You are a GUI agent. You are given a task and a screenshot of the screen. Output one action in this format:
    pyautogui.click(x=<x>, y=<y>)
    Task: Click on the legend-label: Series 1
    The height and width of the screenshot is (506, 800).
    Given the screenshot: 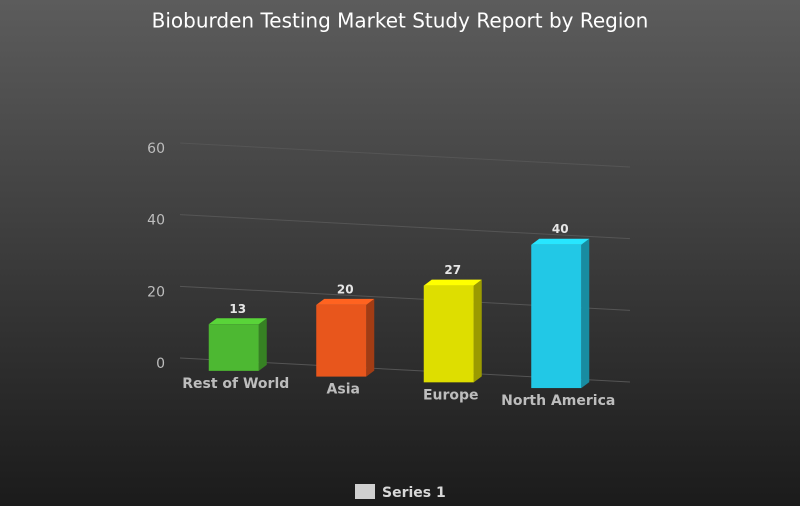 What is the action you would take?
    pyautogui.click(x=414, y=493)
    